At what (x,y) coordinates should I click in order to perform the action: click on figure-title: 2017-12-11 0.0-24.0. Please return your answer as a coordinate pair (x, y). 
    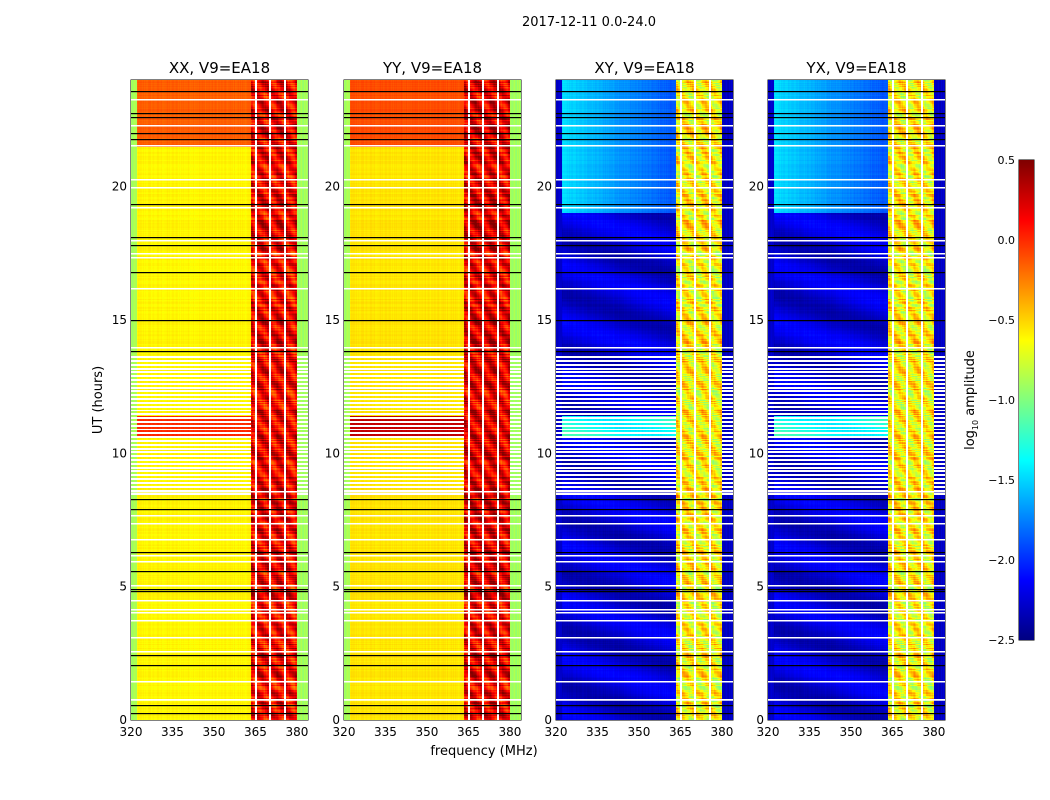
    Looking at the image, I should click on (589, 22).